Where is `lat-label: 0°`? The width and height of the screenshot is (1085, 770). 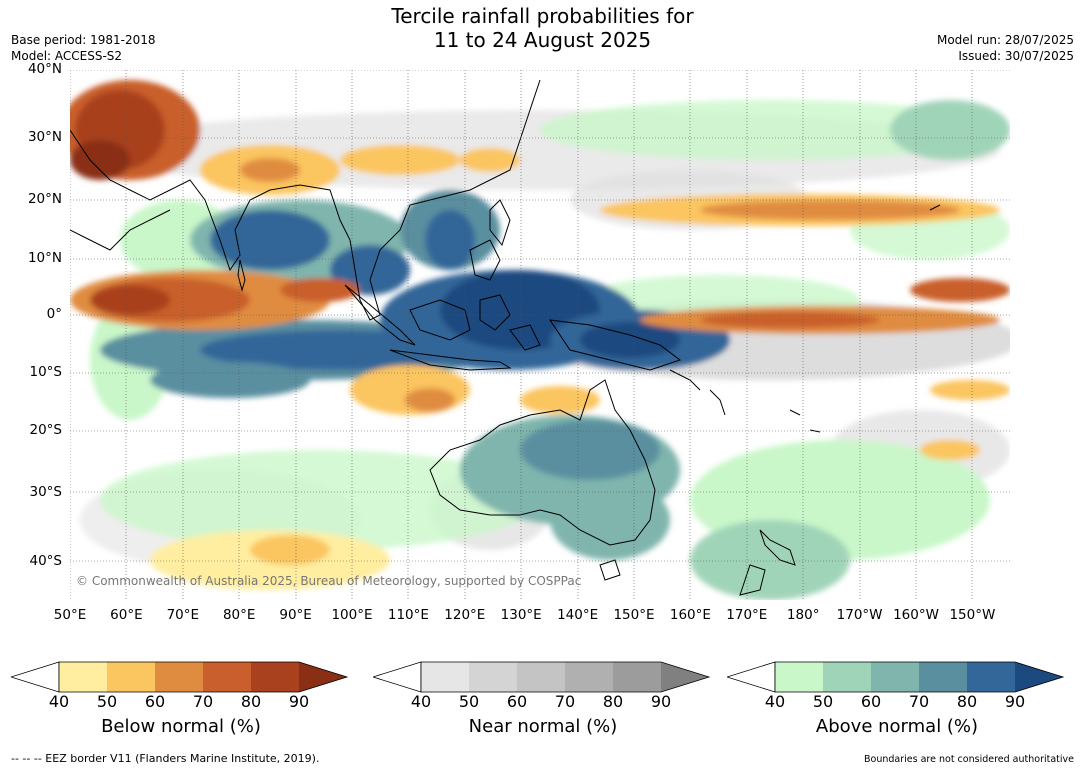 lat-label: 0° is located at coordinates (54, 314).